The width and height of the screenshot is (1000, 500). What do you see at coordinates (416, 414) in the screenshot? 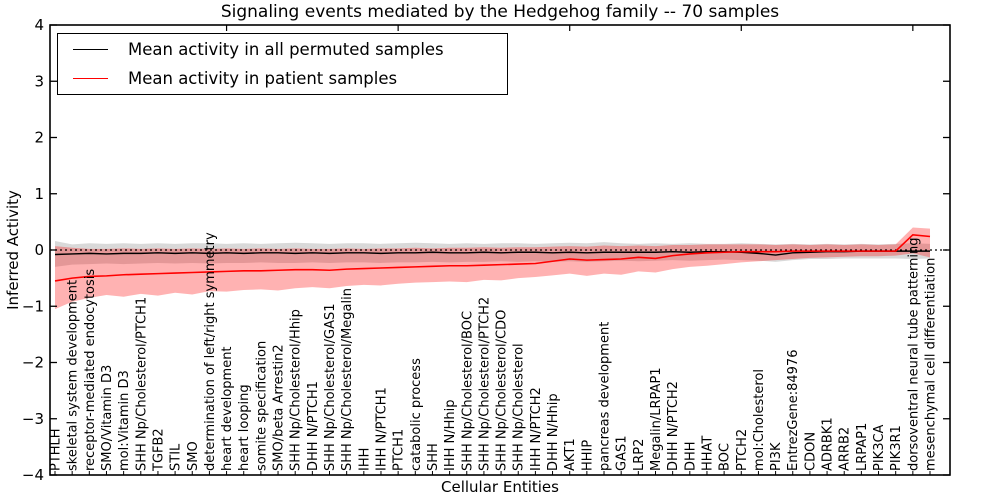
I see `x-tick-label: catabolic process` at bounding box center [416, 414].